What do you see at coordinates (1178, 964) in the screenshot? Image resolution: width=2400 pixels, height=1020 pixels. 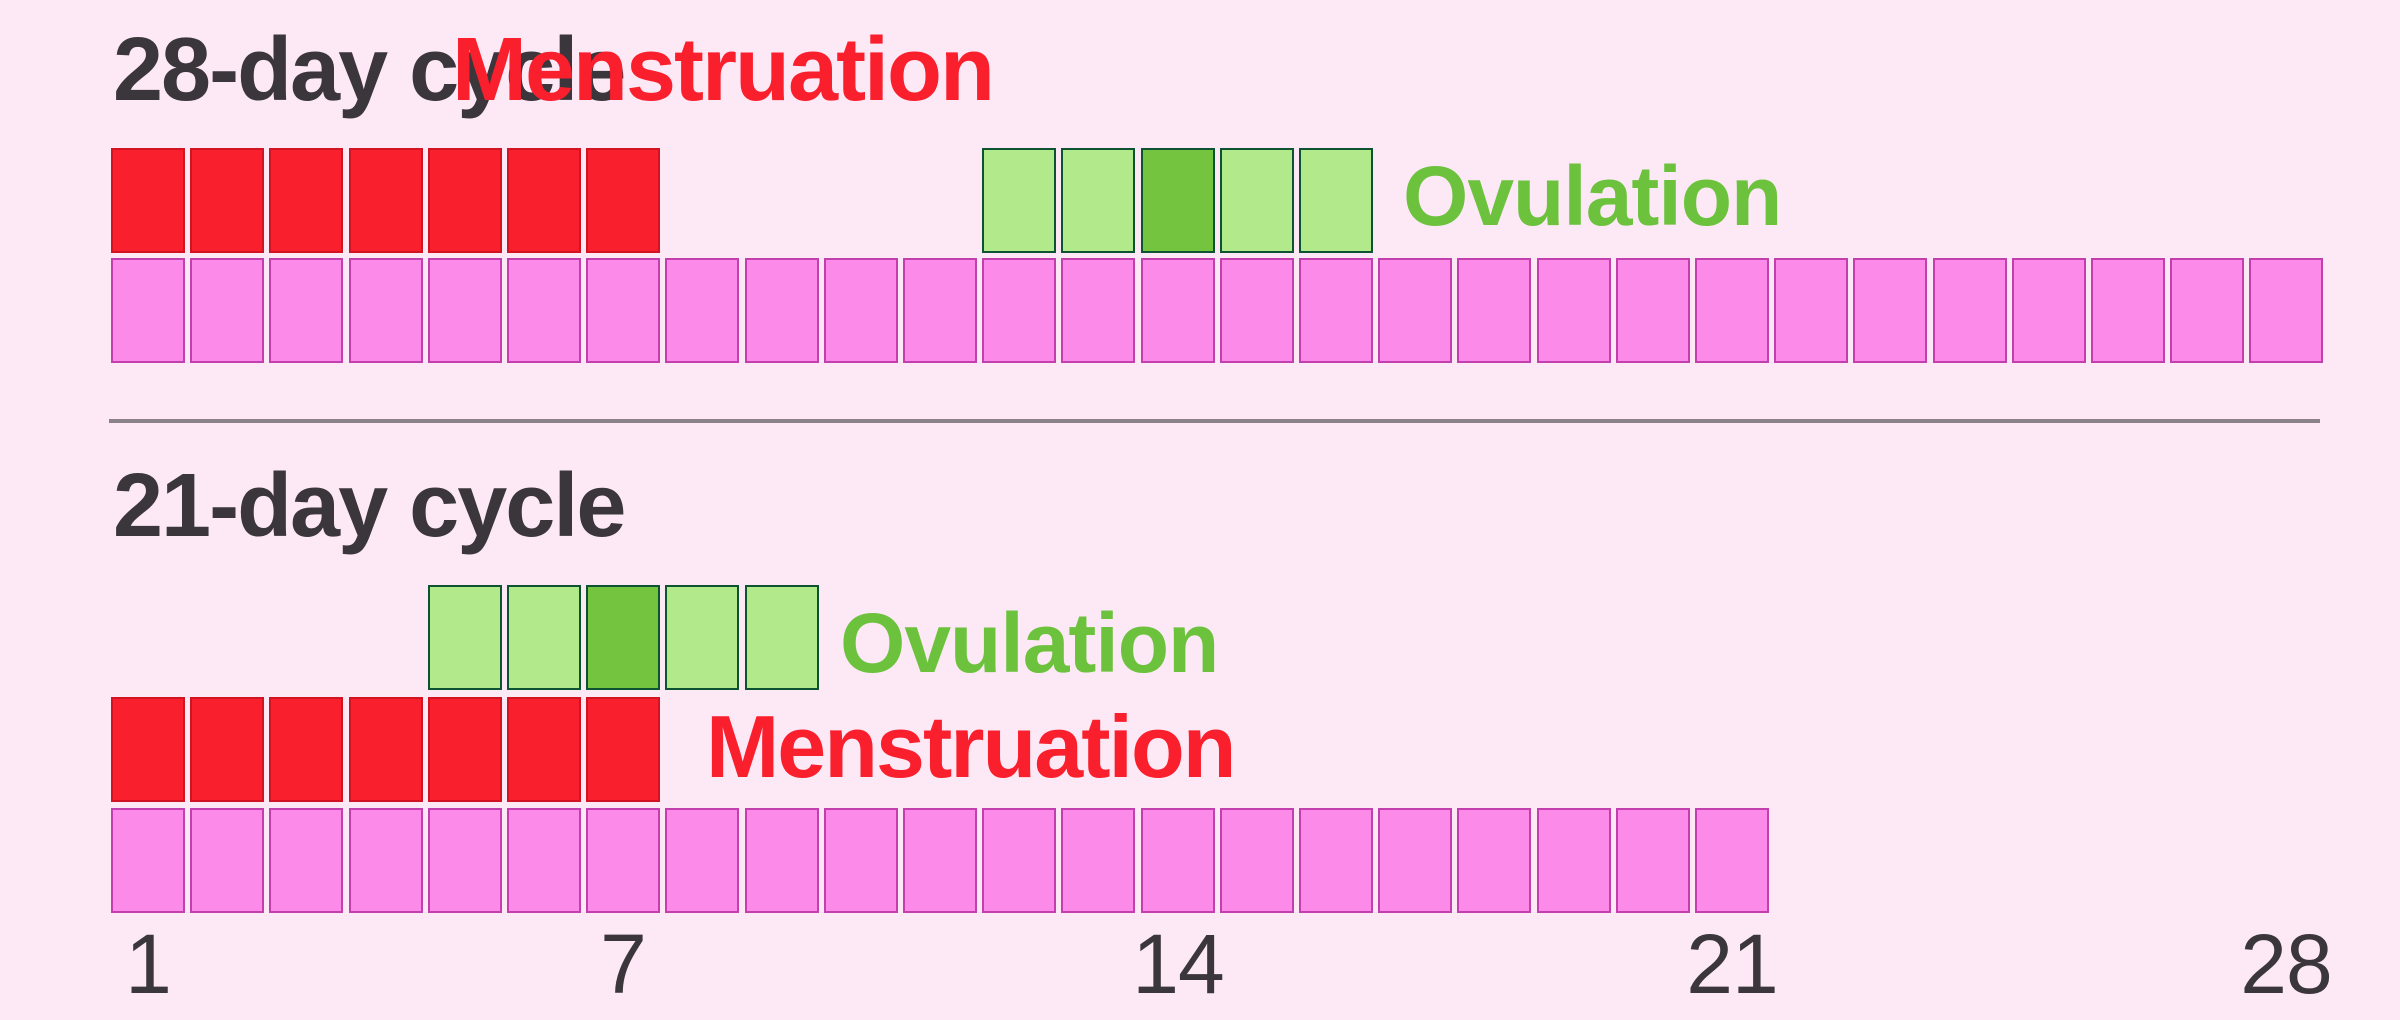 I see `axis-tick-label: 14` at bounding box center [1178, 964].